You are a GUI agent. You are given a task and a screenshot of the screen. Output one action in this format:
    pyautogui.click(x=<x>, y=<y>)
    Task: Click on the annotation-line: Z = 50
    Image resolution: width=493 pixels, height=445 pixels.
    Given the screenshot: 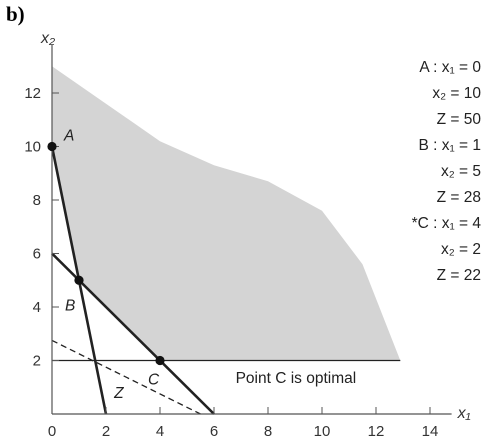 What is the action you would take?
    pyautogui.click(x=459, y=119)
    